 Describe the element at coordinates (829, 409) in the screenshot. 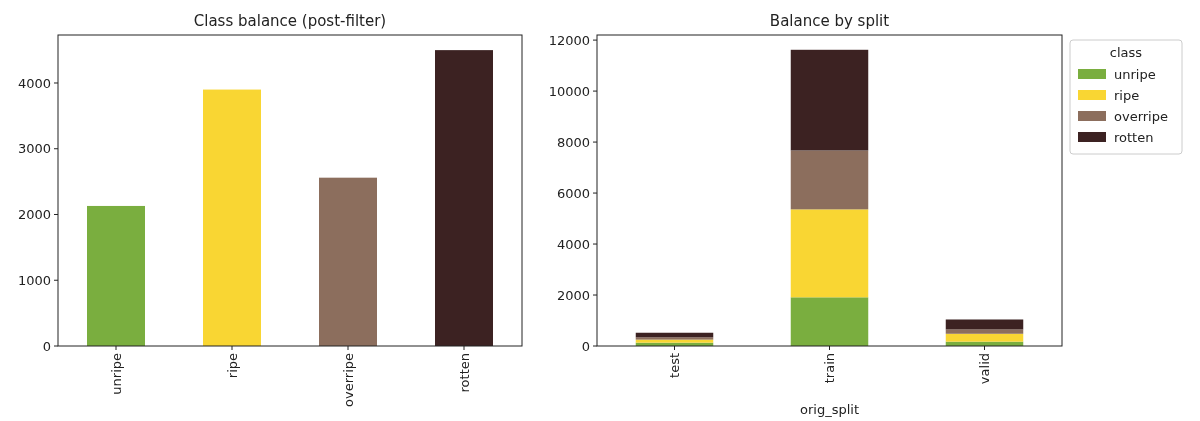

I see `x-axis-title: orig_split` at that location.